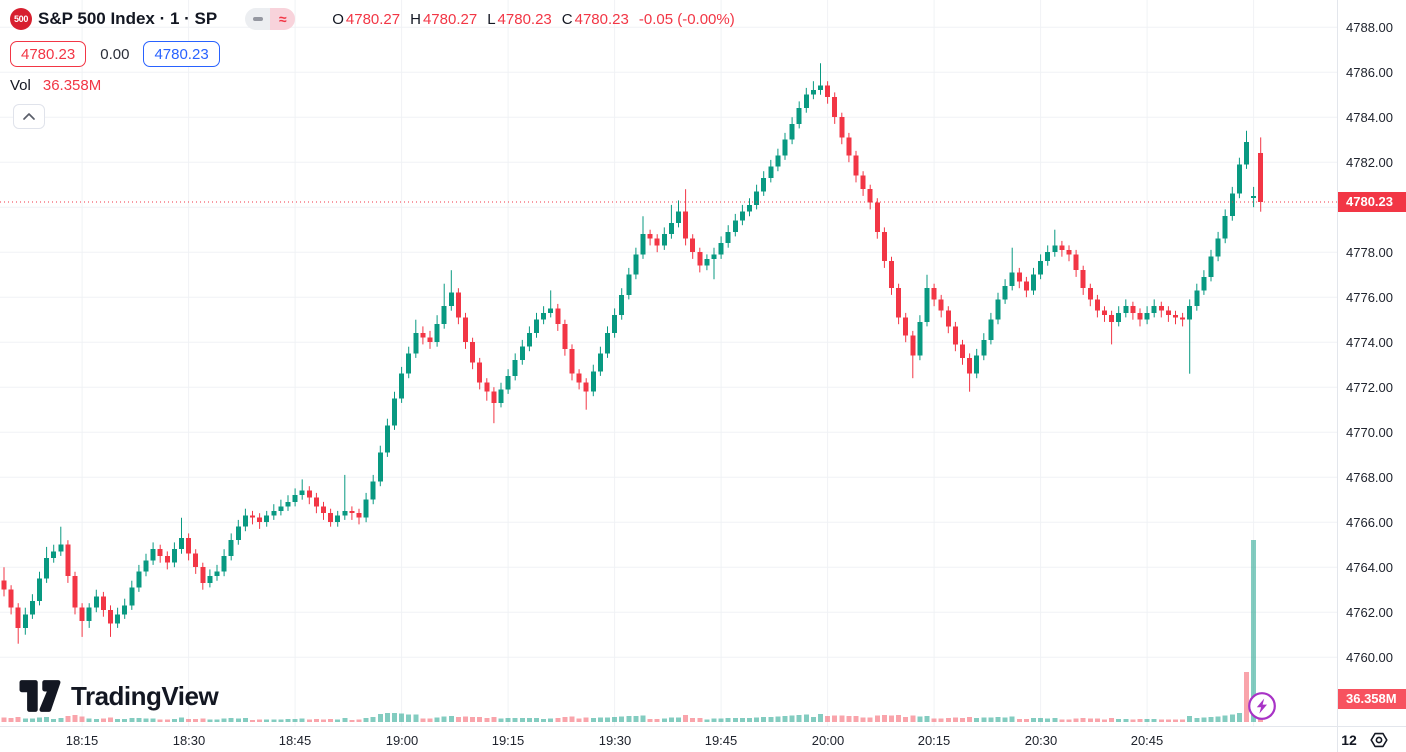 The height and width of the screenshot is (752, 1406). Describe the element at coordinates (1379, 740) in the screenshot. I see `axis-settings-icon` at that location.